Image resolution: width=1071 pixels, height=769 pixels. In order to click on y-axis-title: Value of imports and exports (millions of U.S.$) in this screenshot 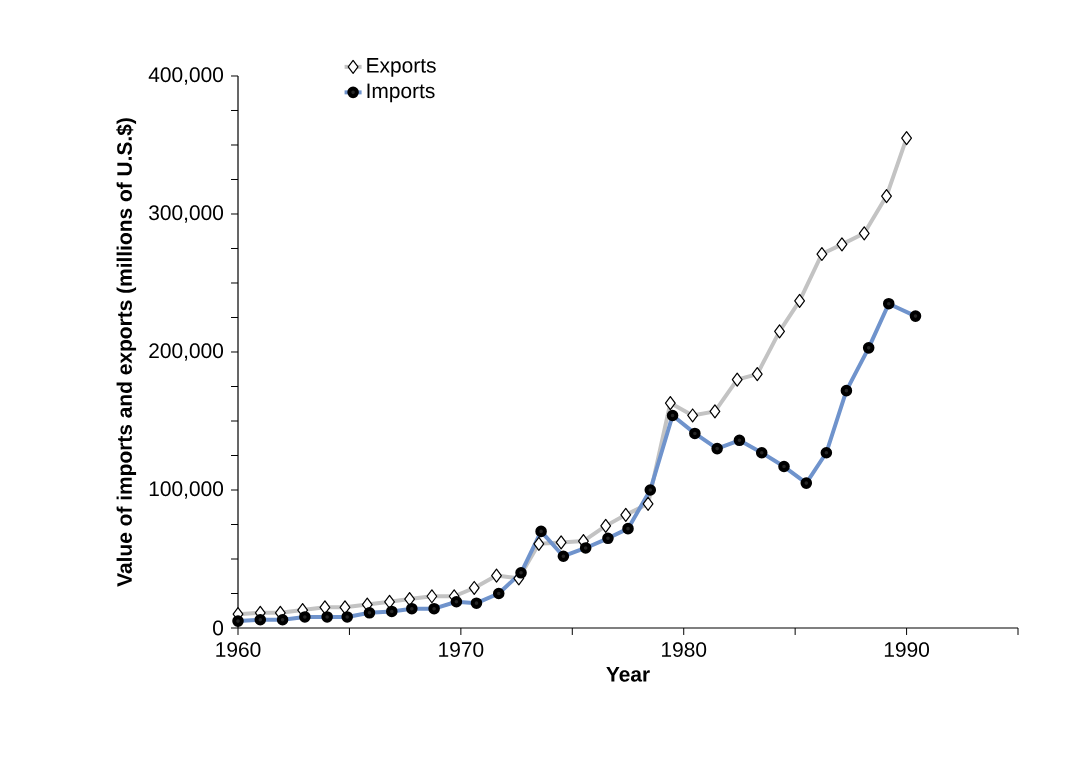, I will do `click(126, 352)`.